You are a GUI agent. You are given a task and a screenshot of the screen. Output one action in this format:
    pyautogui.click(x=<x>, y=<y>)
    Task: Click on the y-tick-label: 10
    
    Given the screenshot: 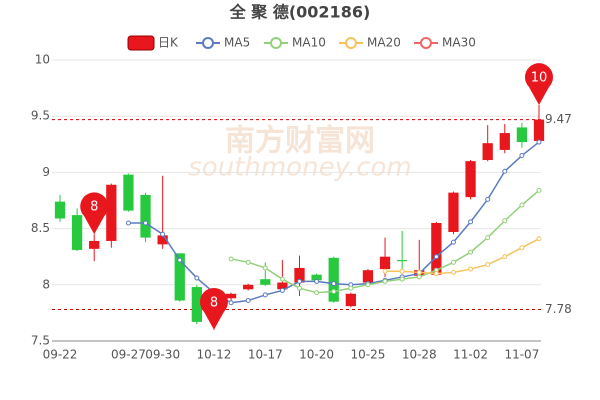 What is the action you would take?
    pyautogui.click(x=42, y=60)
    